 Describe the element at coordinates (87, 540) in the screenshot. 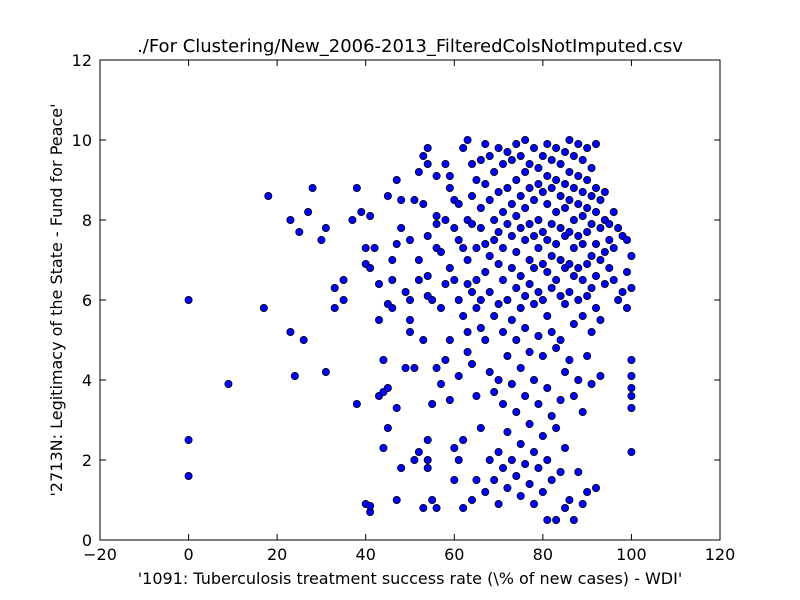

I see `y-tick-label: 0` at that location.